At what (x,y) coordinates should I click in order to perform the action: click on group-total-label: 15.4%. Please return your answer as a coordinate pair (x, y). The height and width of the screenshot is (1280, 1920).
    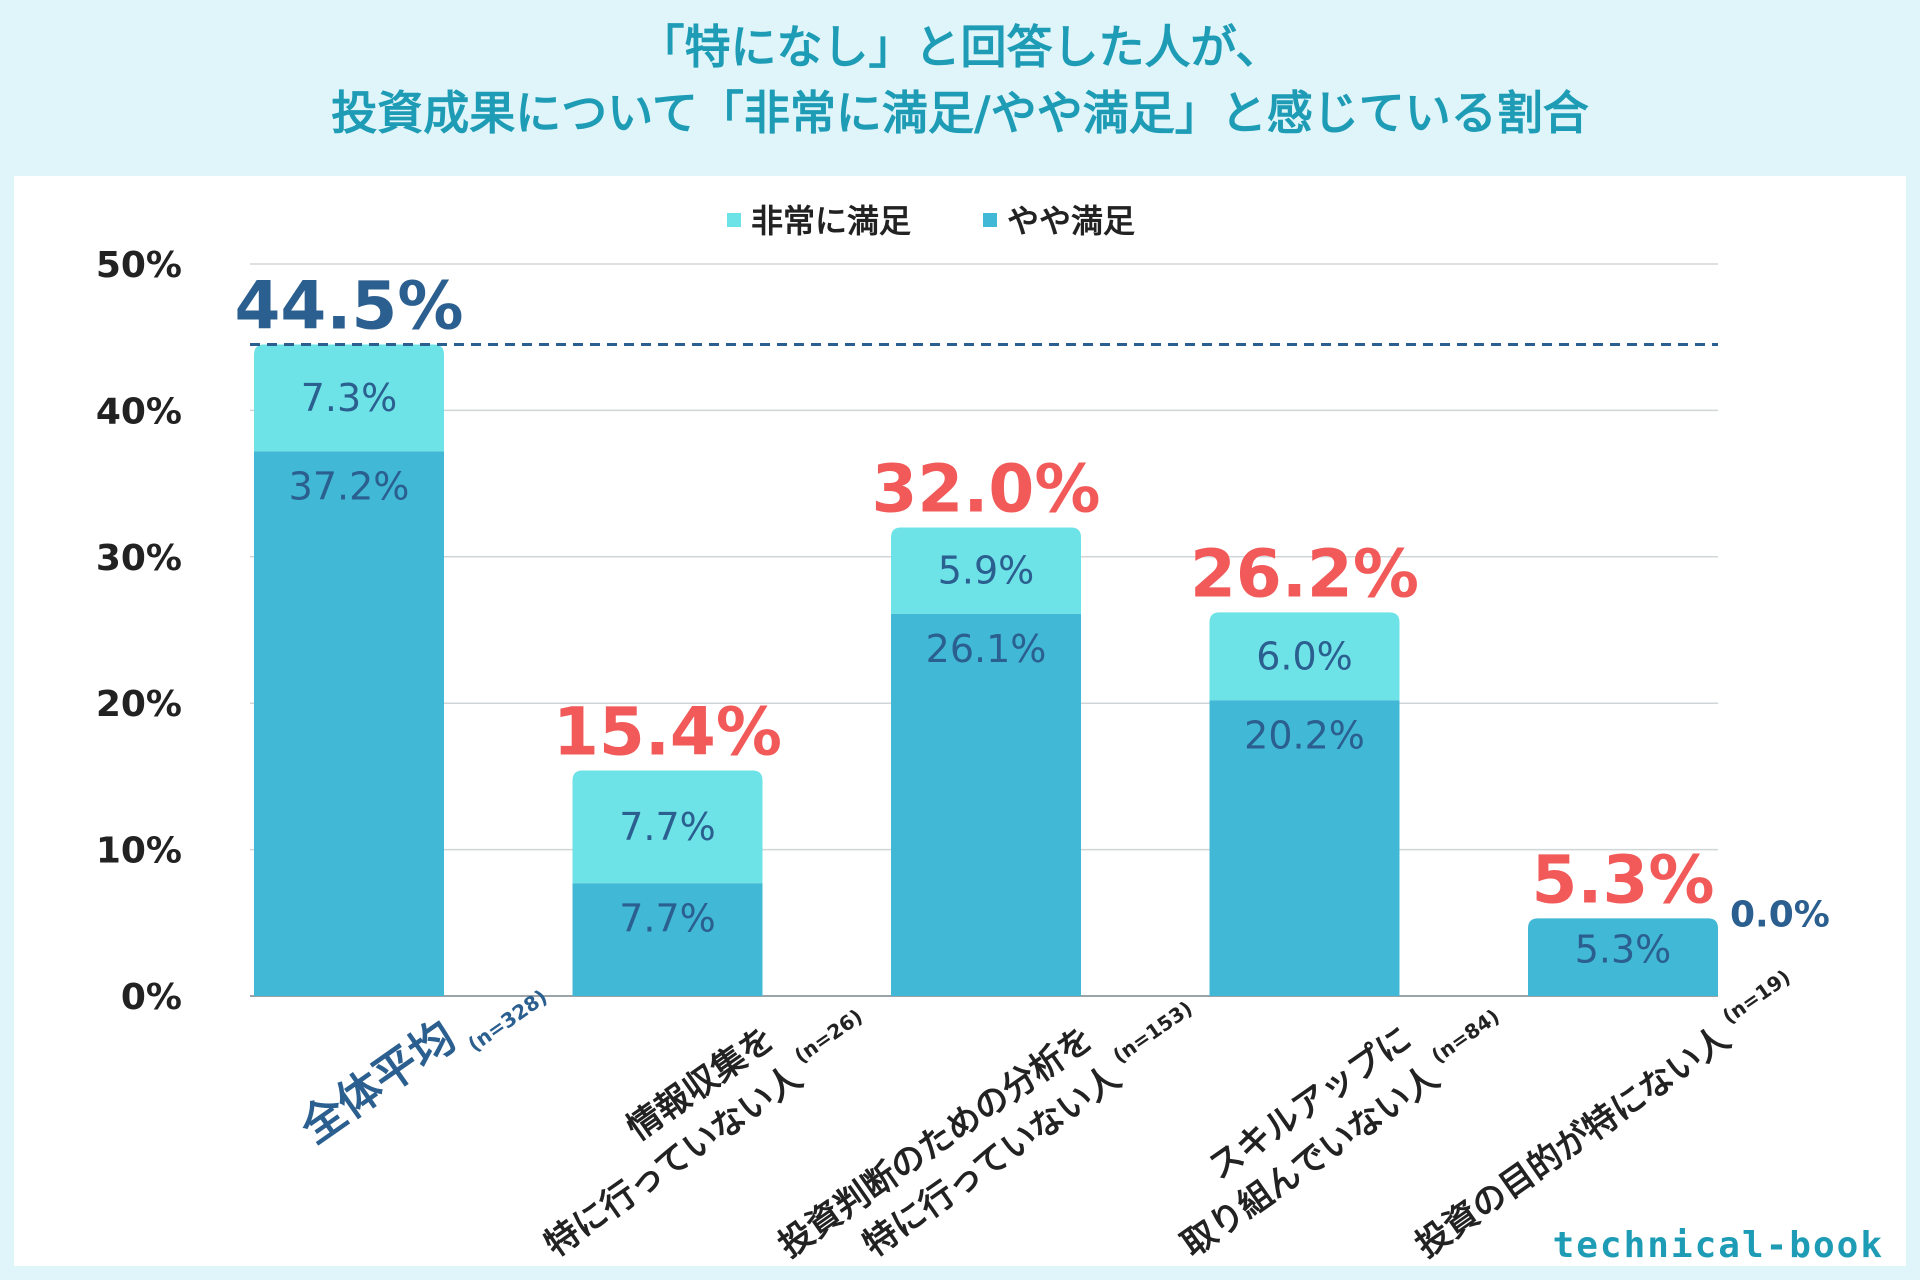
    Looking at the image, I should click on (667, 732).